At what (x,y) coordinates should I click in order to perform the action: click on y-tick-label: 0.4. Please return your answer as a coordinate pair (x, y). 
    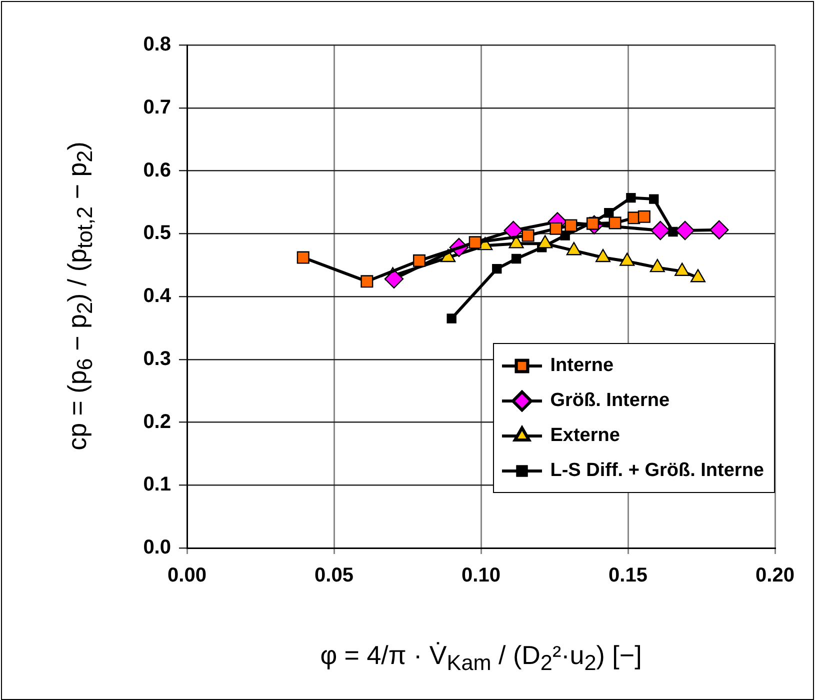
    Looking at the image, I should click on (157, 296).